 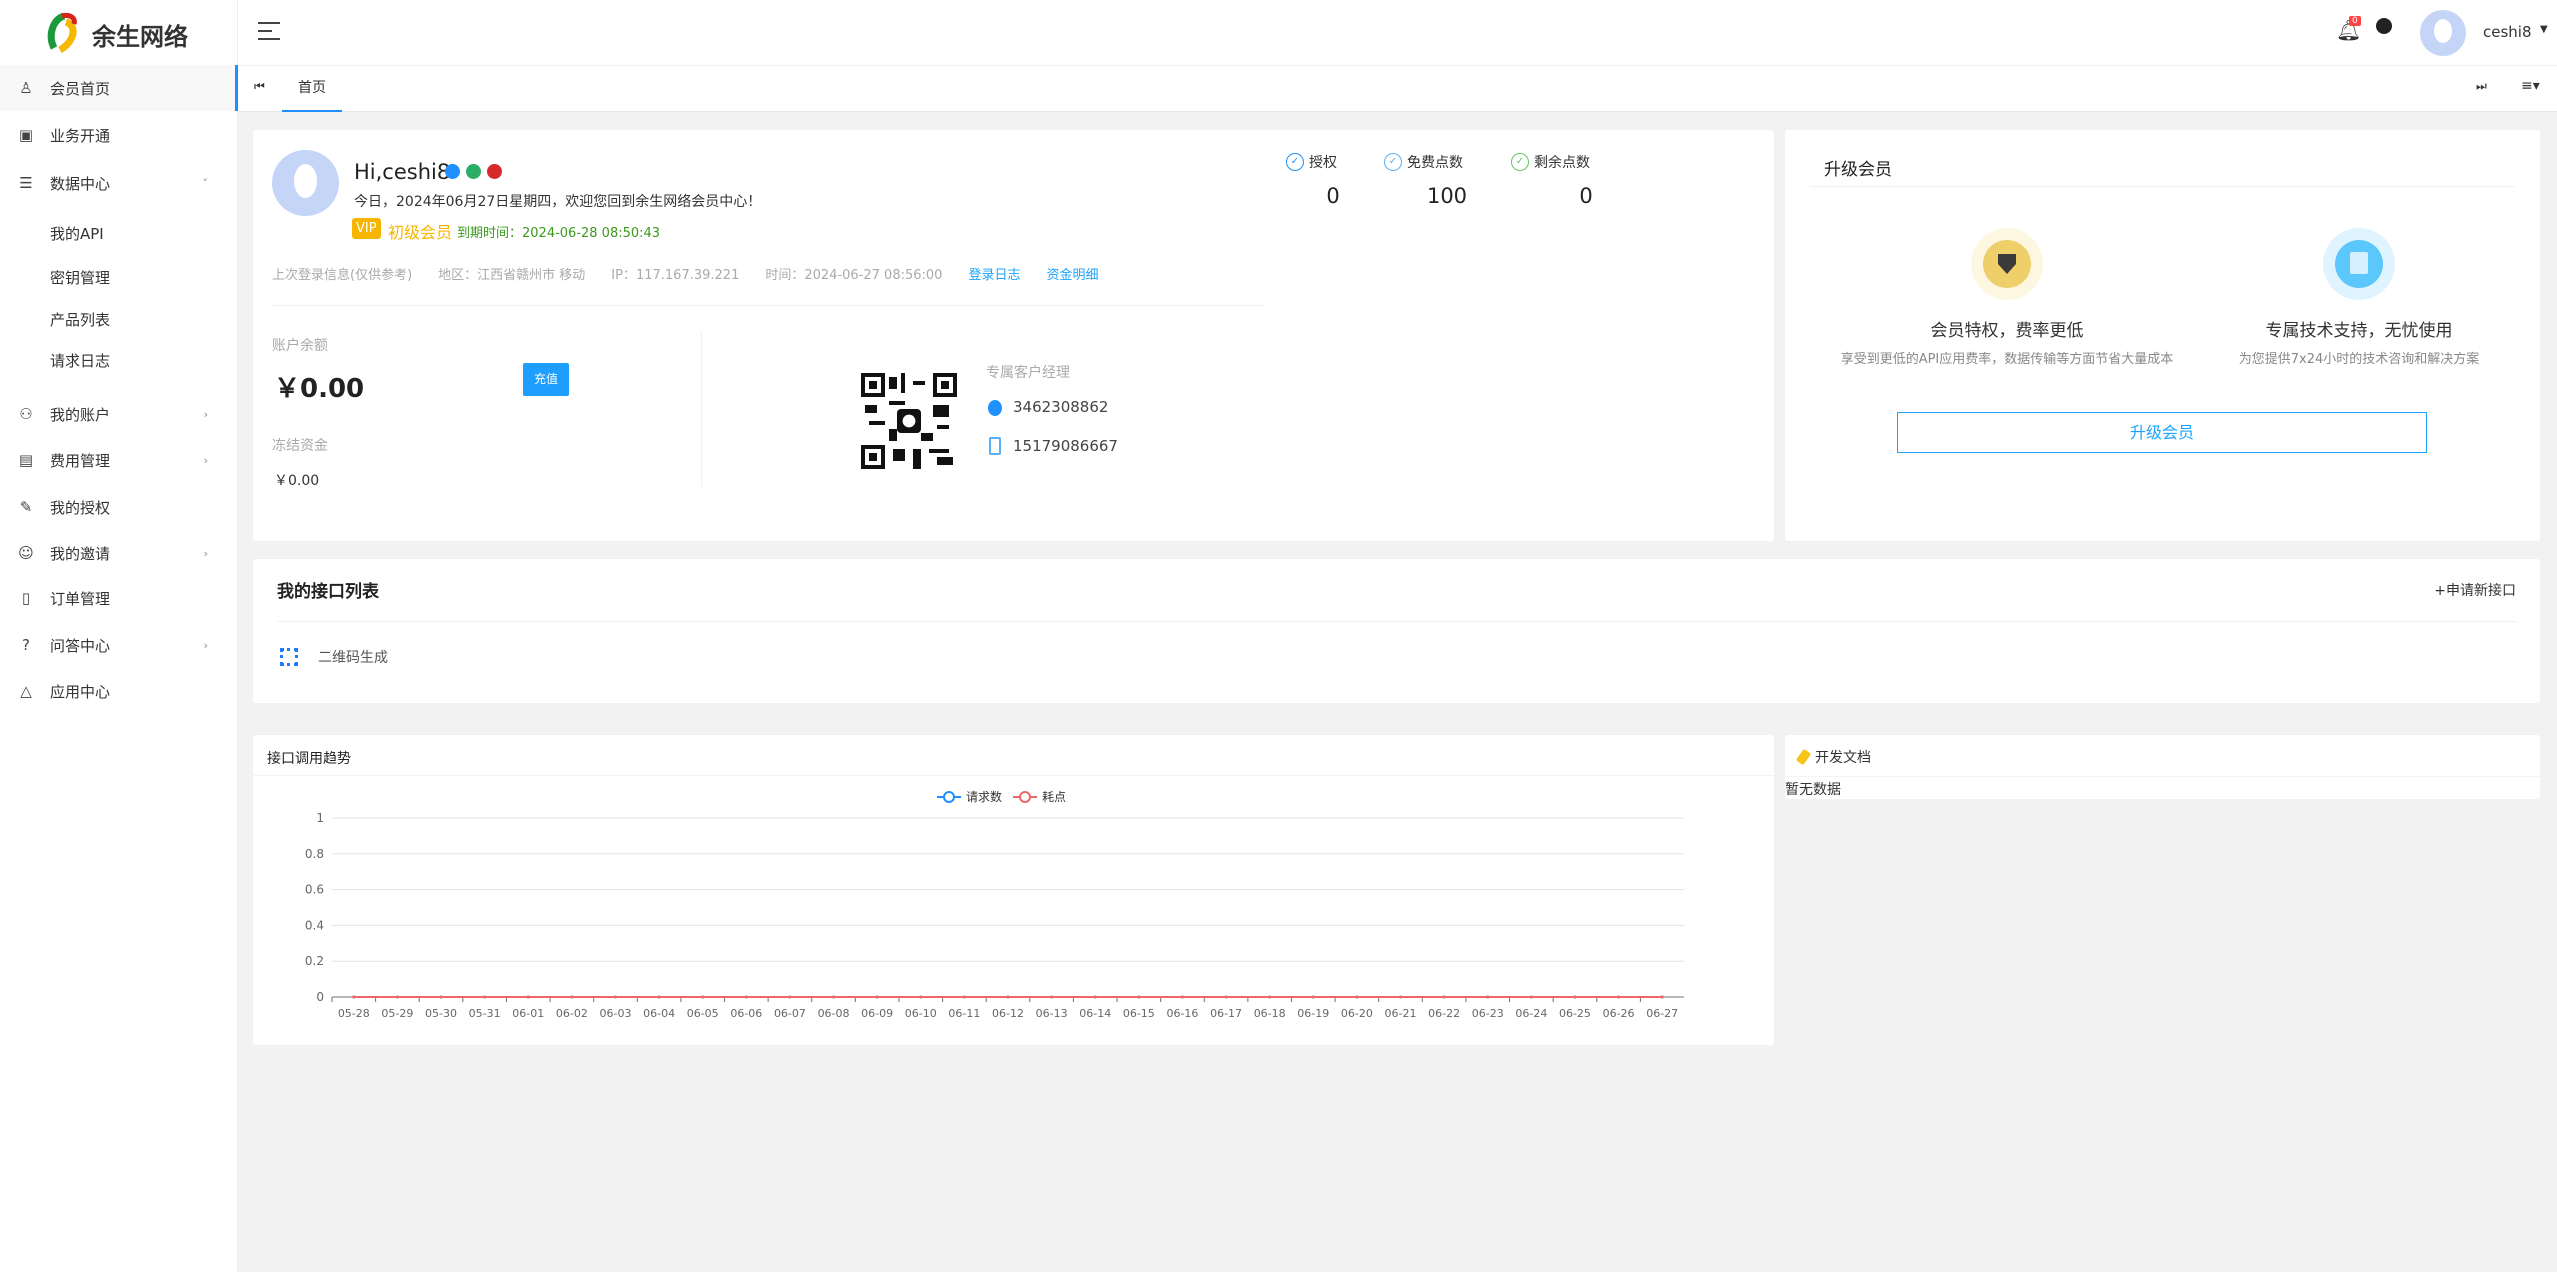 I want to click on palette-icon, so click(x=2384, y=26).